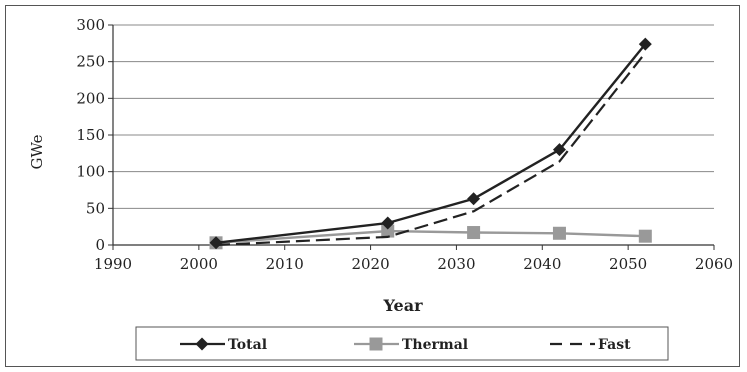  I want to click on legend-label: Thermal, so click(435, 345).